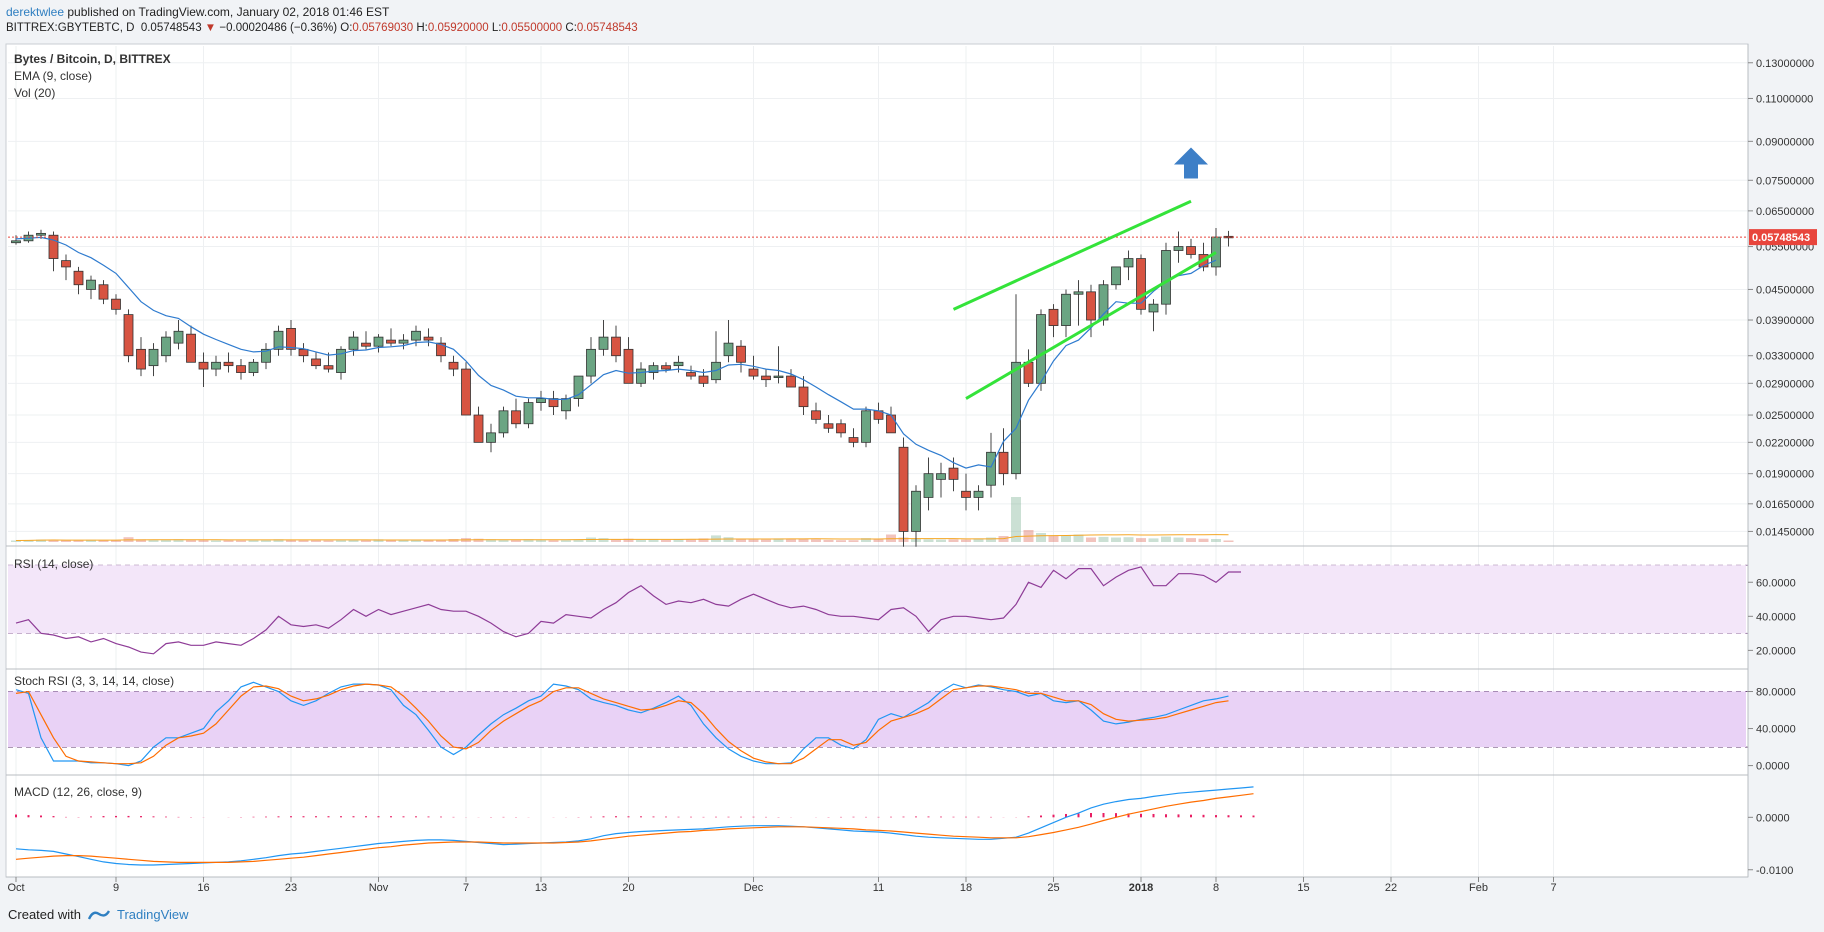  Describe the element at coordinates (1785, 416) in the screenshot. I see `price-tick-label: 0.02500000` at that location.